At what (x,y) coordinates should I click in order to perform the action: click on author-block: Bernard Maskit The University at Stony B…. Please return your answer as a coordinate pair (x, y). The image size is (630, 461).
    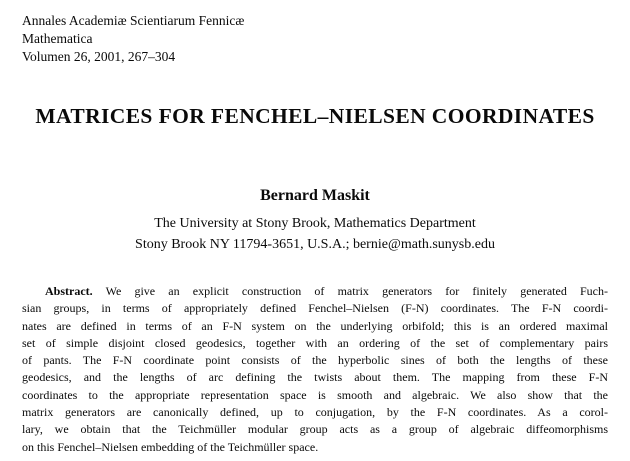
    Looking at the image, I should click on (315, 220).